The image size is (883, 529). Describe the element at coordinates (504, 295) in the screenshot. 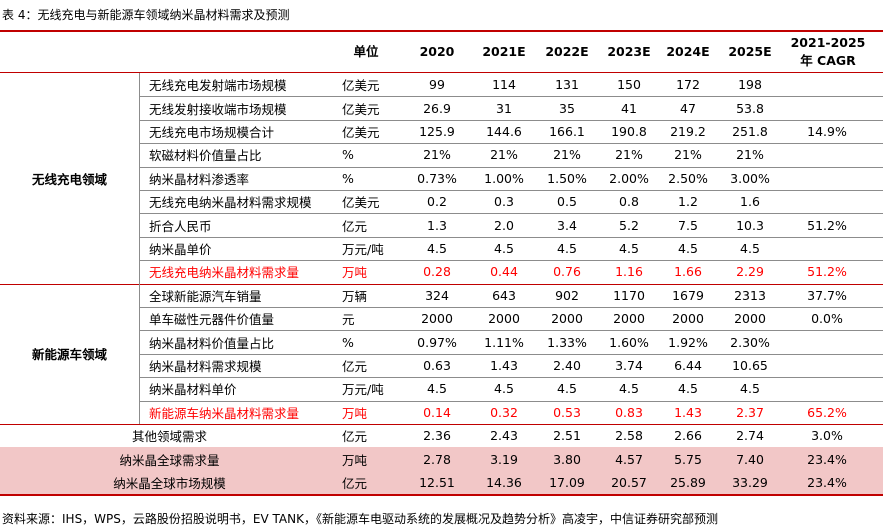

I see `value-cell: 643` at that location.